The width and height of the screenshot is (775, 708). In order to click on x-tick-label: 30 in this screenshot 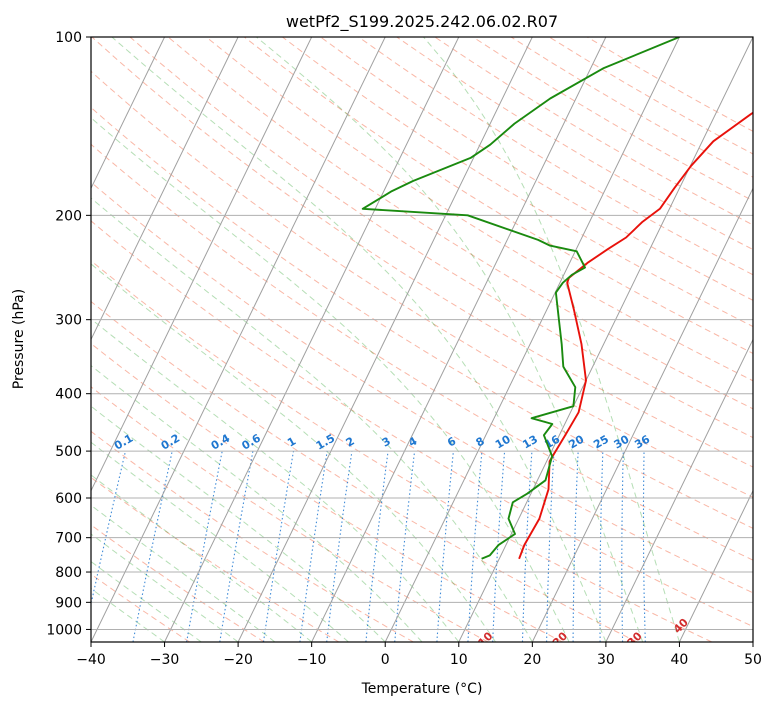, I will do `click(606, 660)`.